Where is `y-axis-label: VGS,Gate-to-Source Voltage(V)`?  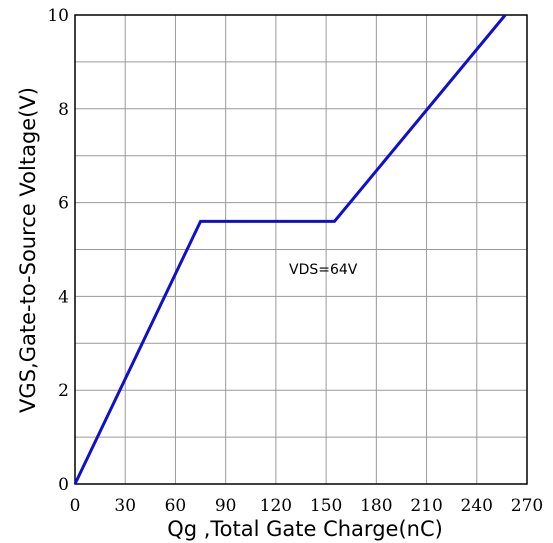
y-axis-label: VGS,Gate-to-Source Voltage(V) is located at coordinates (28, 250).